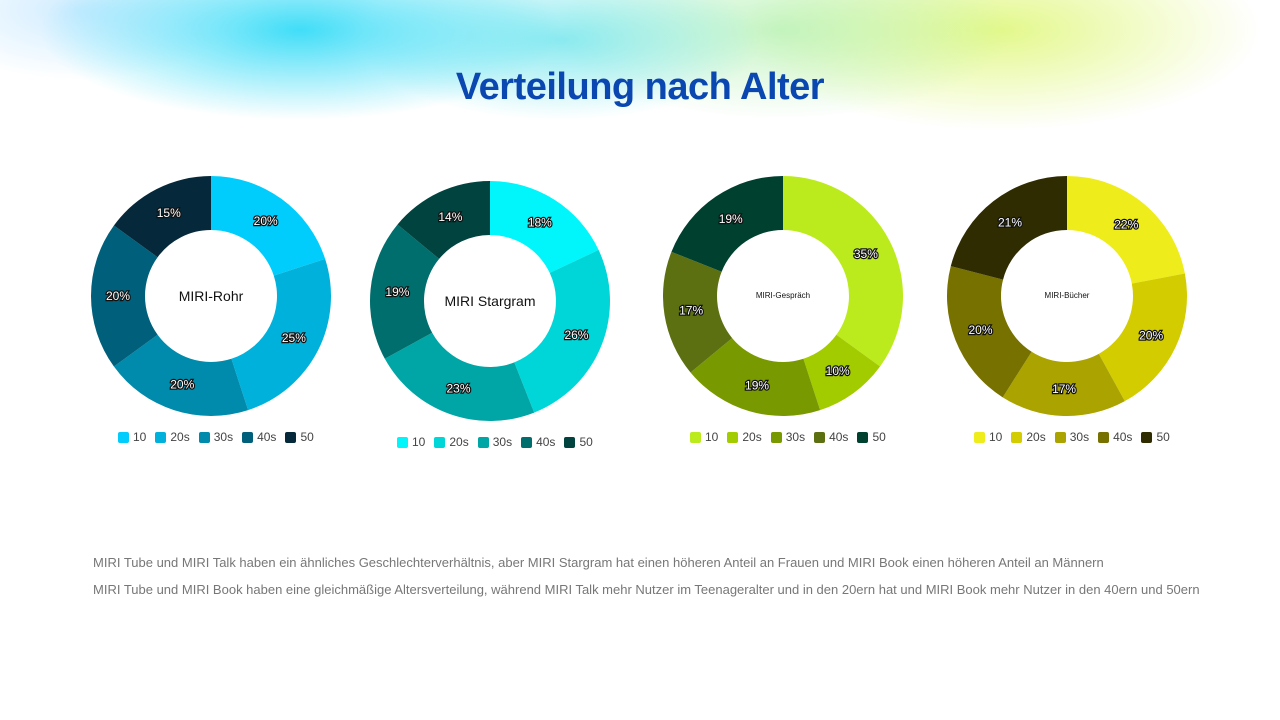 This screenshot has height=720, width=1280. I want to click on data-label: 10%, so click(838, 371).